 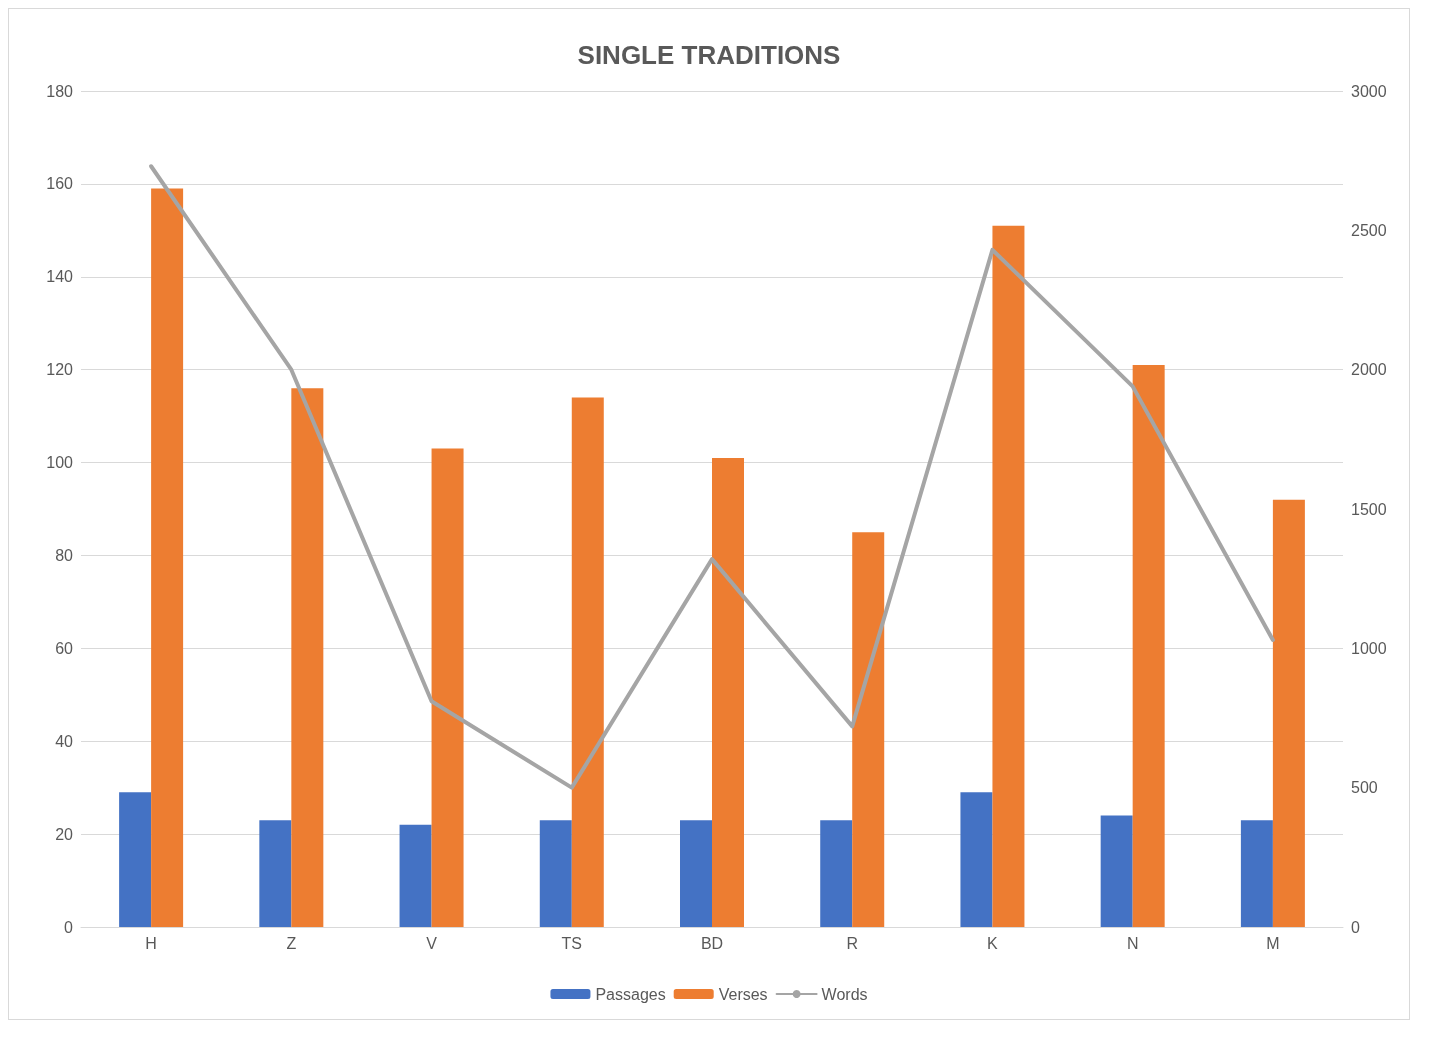 I want to click on y2-tick-label: 2500, so click(x=1369, y=230).